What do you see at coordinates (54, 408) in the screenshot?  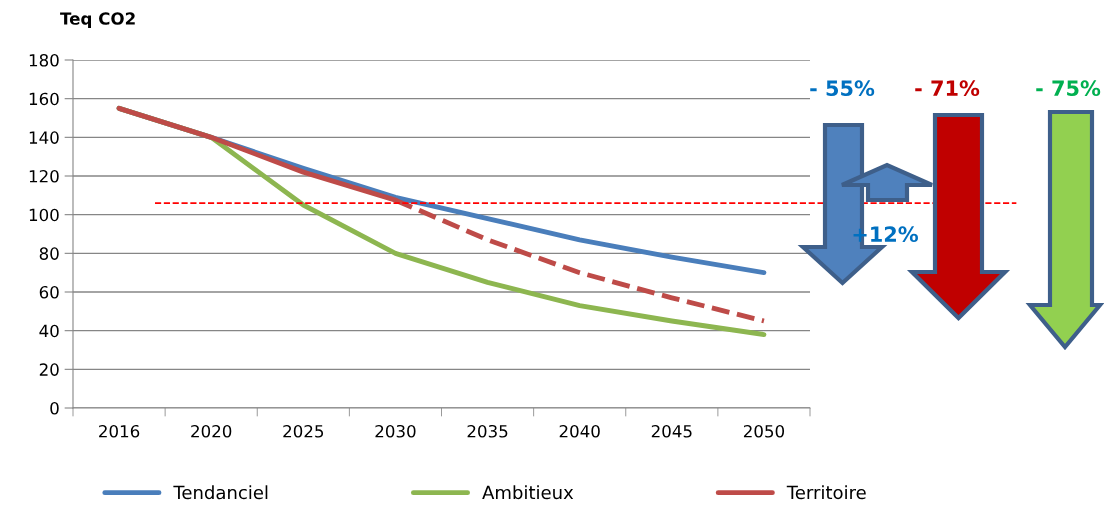 I see `y-tick-label: 0` at bounding box center [54, 408].